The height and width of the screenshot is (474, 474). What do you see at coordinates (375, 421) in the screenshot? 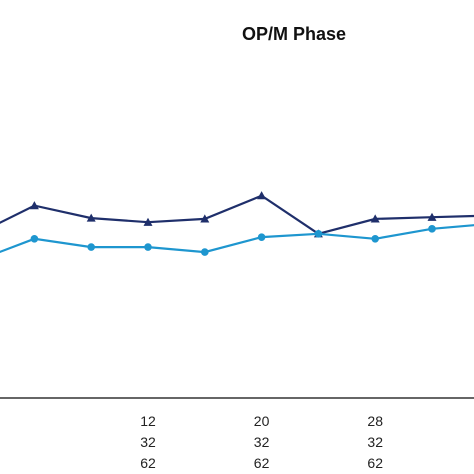
I see `x-tick-label: 28` at bounding box center [375, 421].